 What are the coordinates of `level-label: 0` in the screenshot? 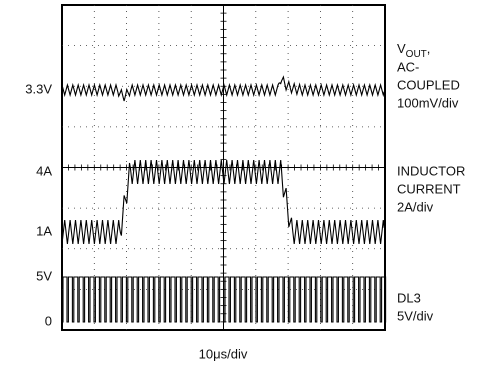 It's located at (48, 320).